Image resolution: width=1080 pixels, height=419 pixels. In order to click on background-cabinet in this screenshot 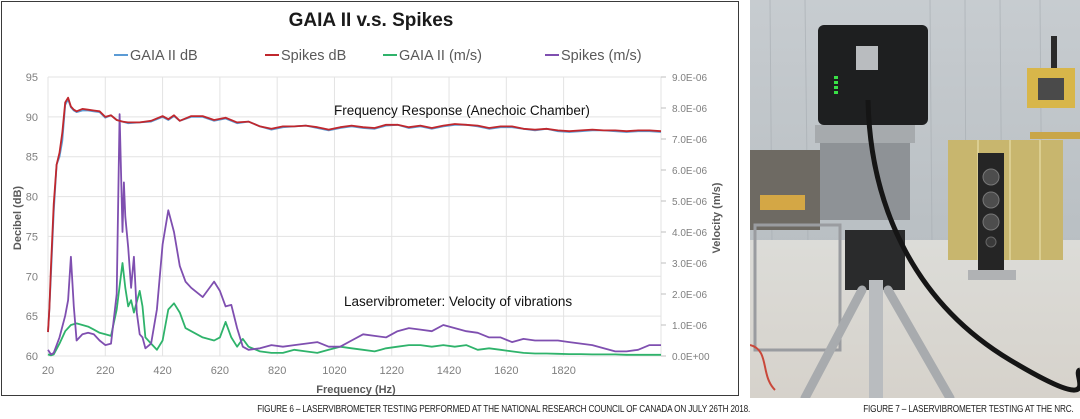, I will do `click(785, 190)`.